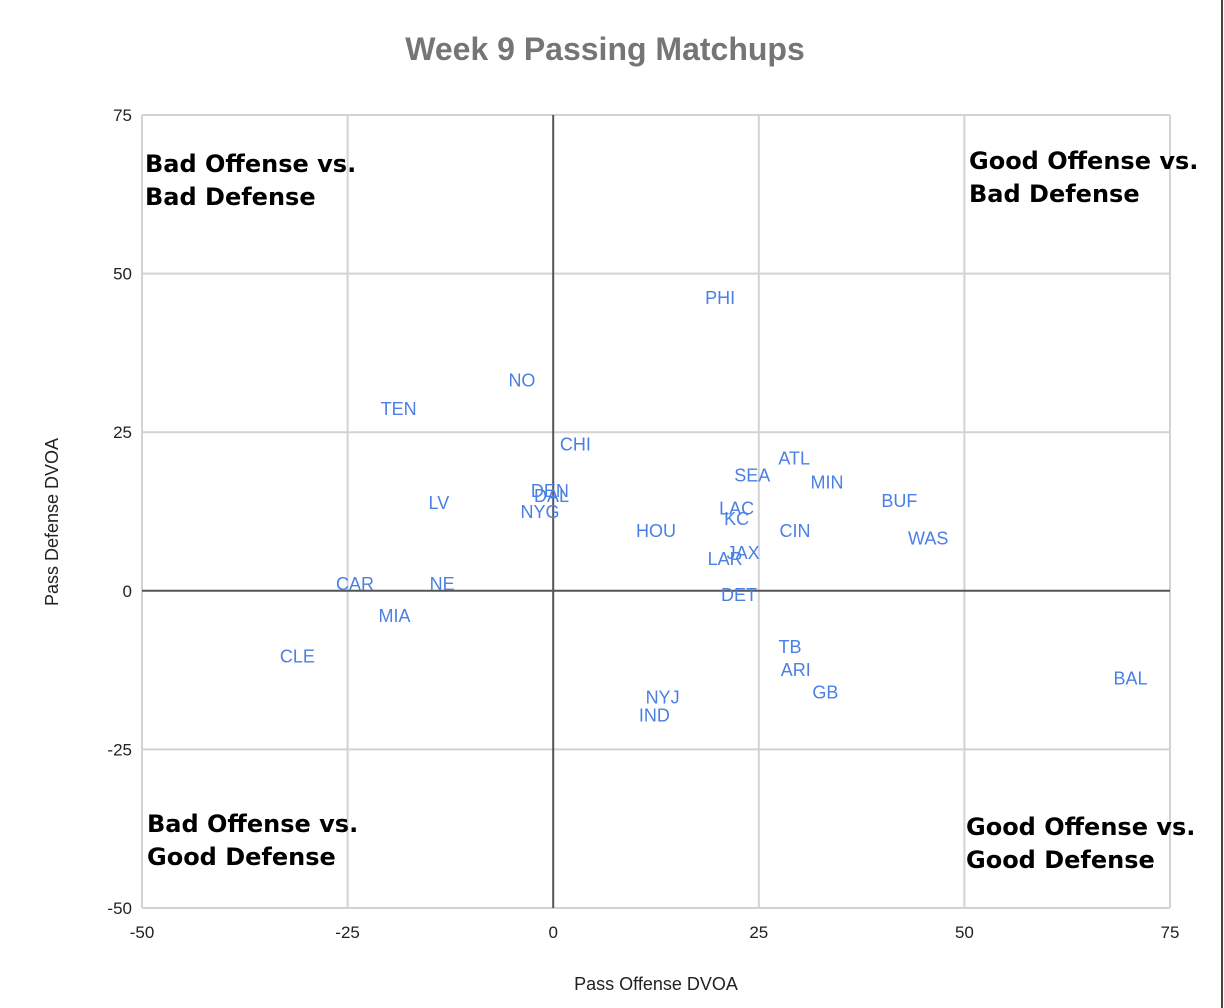 The width and height of the screenshot is (1224, 1008). What do you see at coordinates (964, 932) in the screenshot?
I see `x-tick-label: 50` at bounding box center [964, 932].